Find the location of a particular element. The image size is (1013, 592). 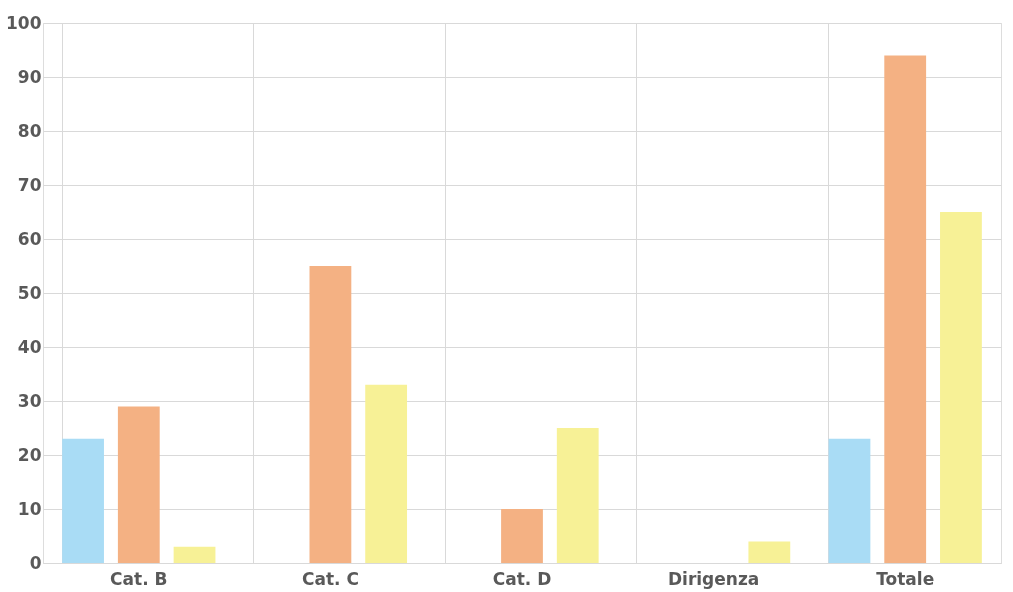

y-tick-label: 80 is located at coordinates (29, 130).